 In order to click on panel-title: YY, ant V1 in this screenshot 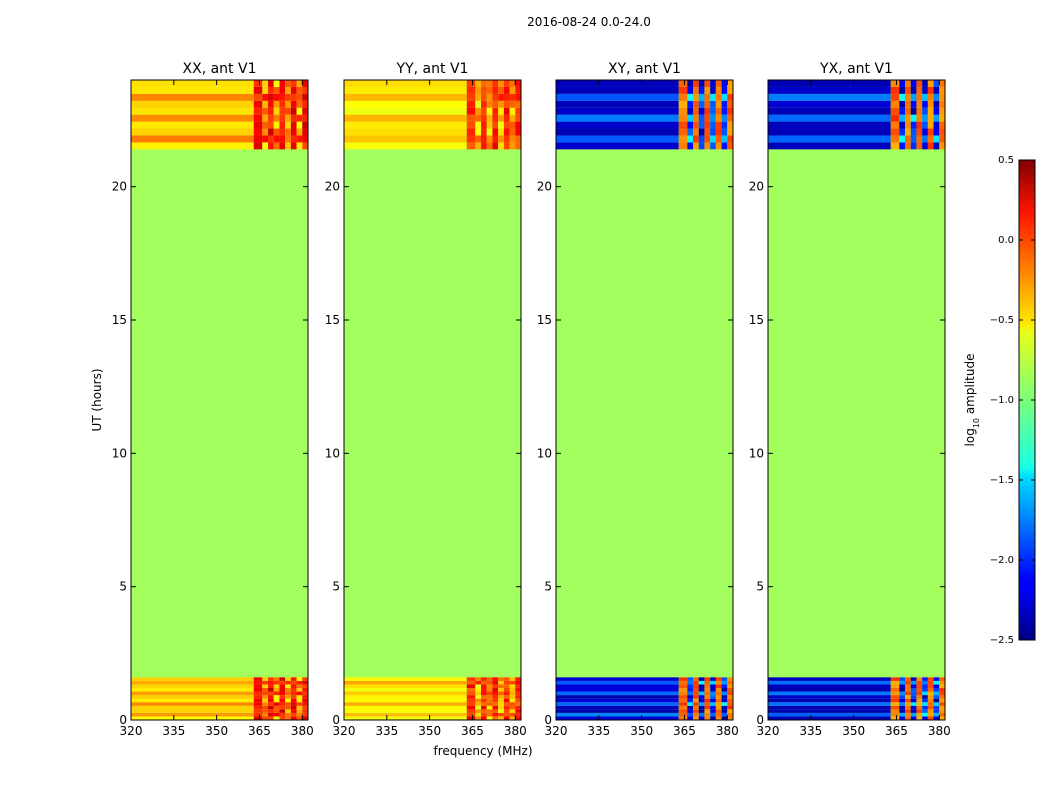, I will do `click(432, 69)`.